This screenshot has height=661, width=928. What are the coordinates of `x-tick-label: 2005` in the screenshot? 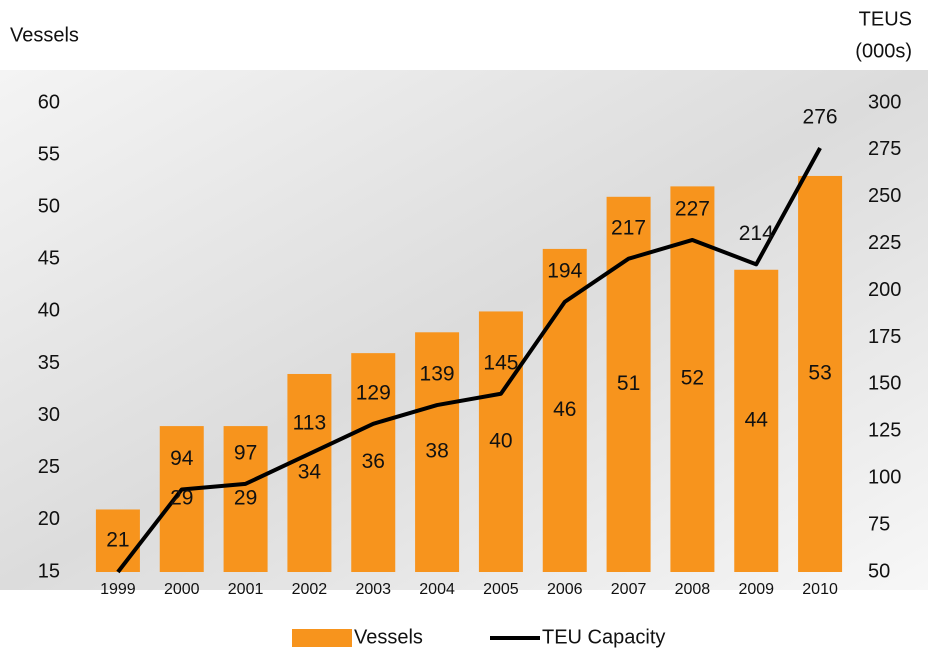 It's located at (501, 589).